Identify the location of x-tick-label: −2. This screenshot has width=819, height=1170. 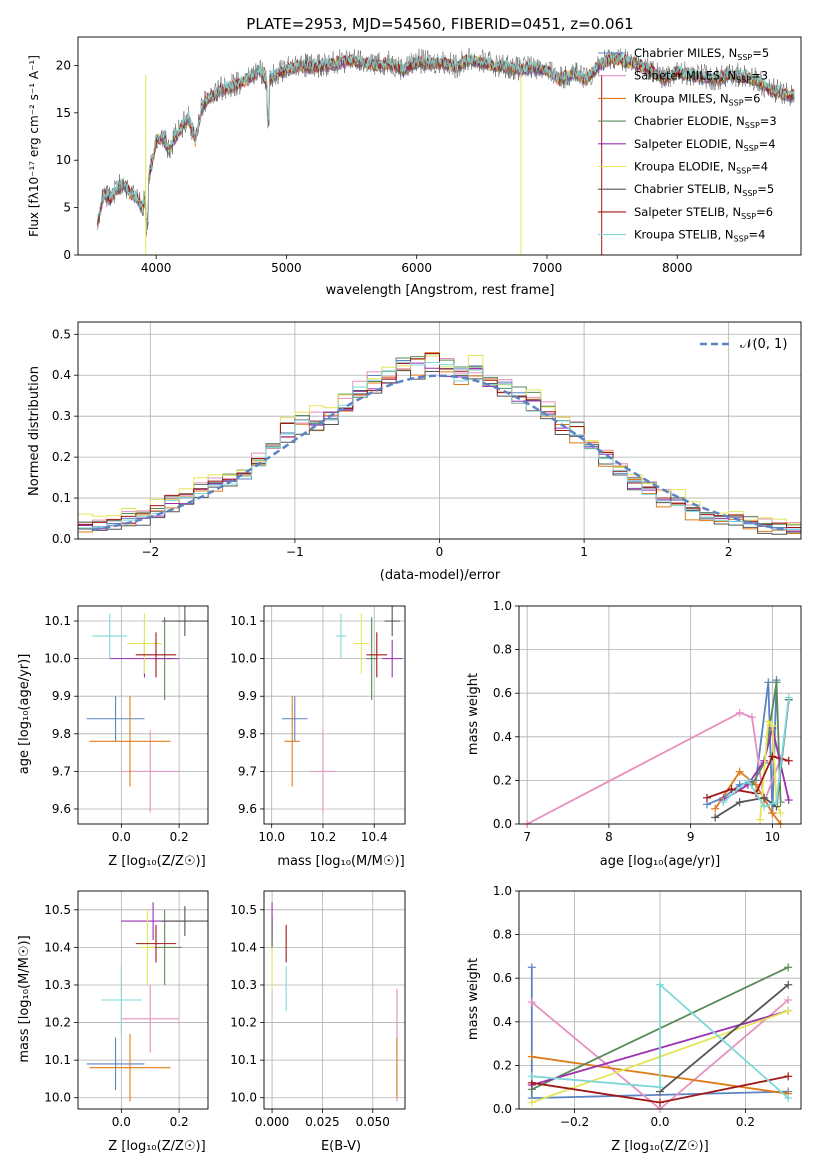
(150, 552).